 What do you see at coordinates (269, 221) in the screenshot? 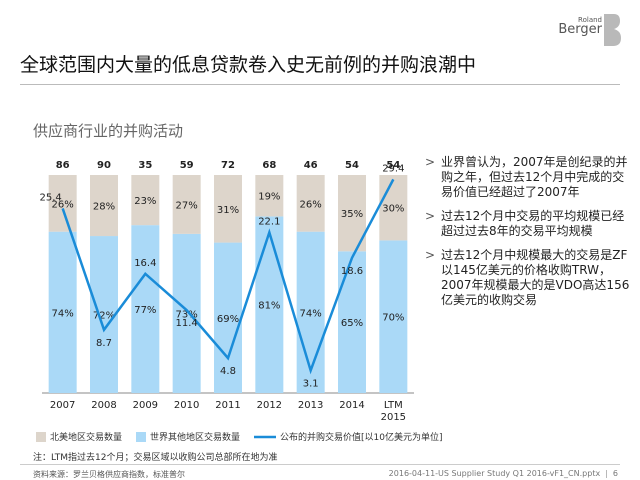
I see `line-label: 22.1` at bounding box center [269, 221].